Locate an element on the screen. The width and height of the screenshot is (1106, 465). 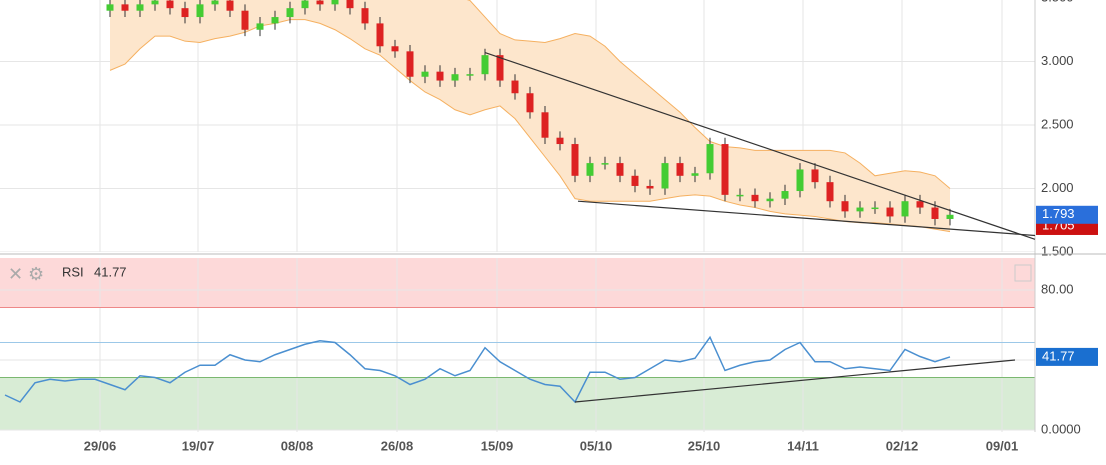
y-tick-label: 2.000 is located at coordinates (1057, 187).